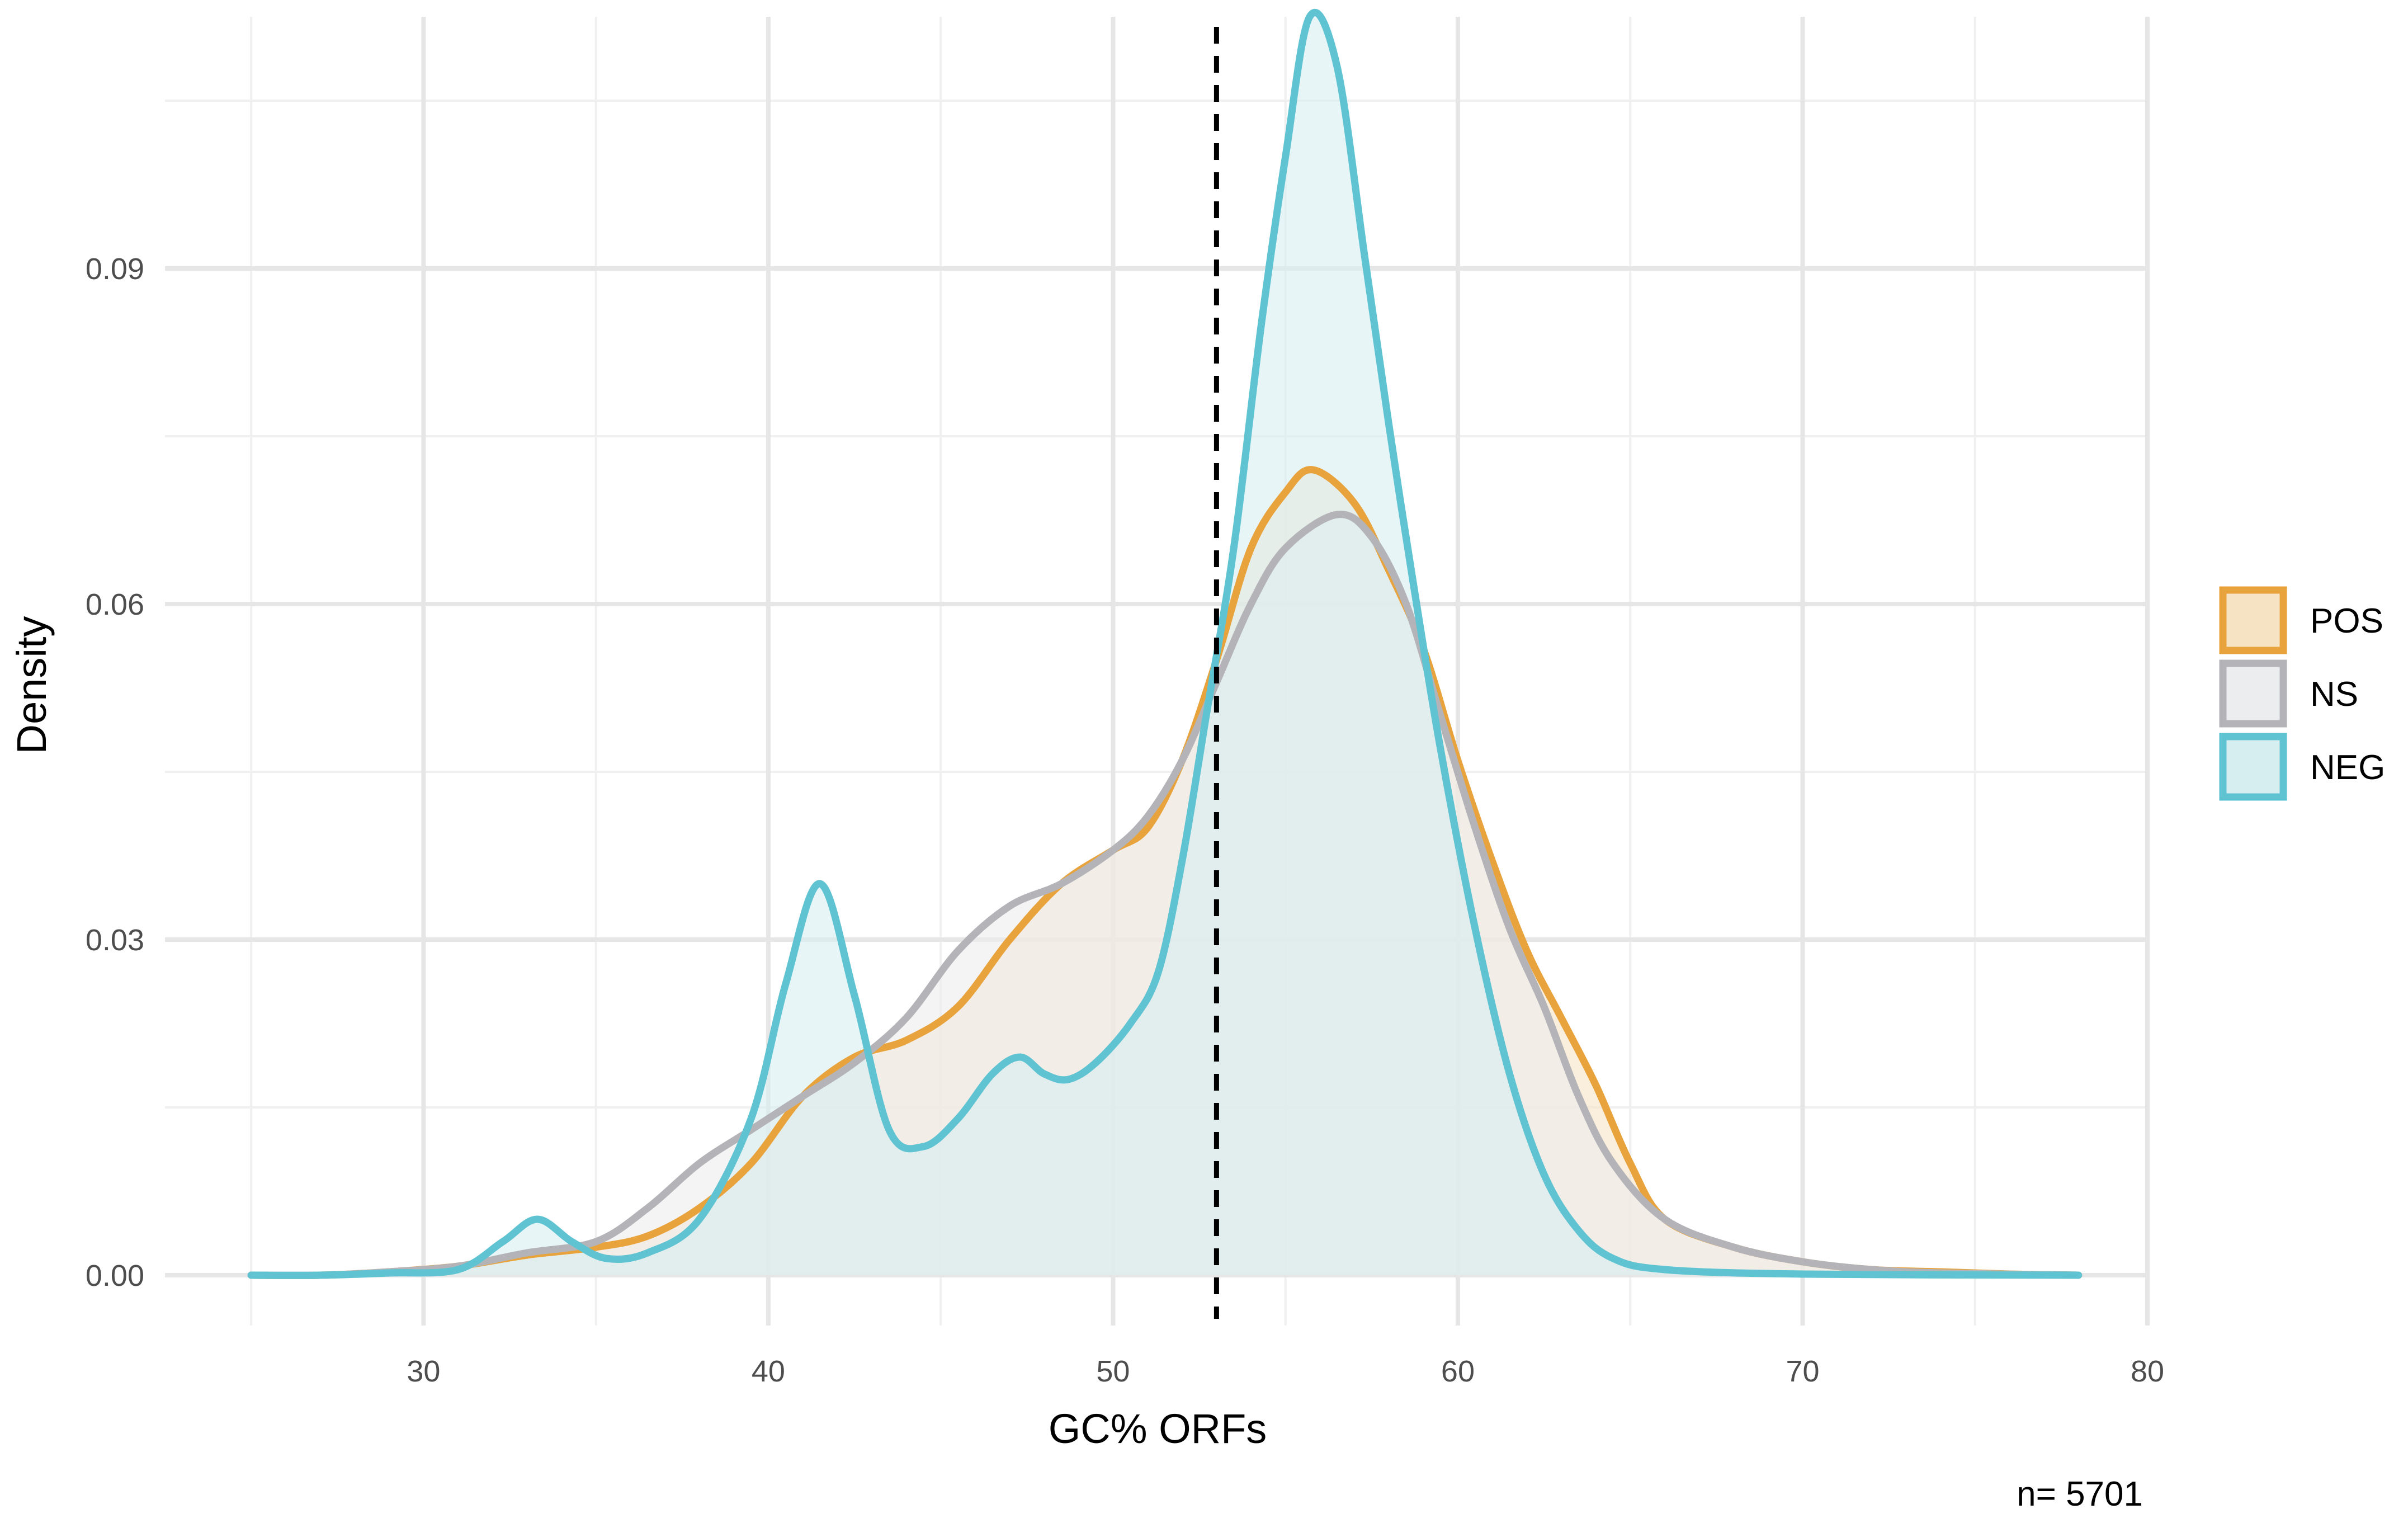 This screenshot has height=1528, width=2408. What do you see at coordinates (1285, 1371) in the screenshot?
I see `x-axis-tick-labels: 30 40 50 60 70 80` at bounding box center [1285, 1371].